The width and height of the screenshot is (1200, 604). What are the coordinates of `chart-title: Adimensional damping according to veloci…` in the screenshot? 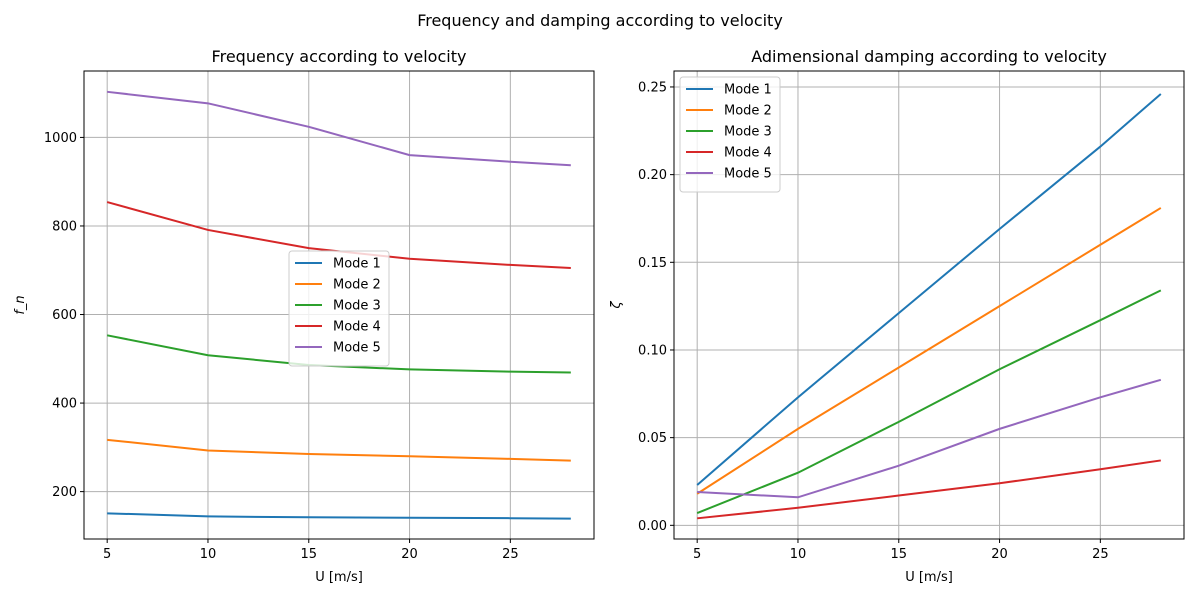 It's located at (929, 56).